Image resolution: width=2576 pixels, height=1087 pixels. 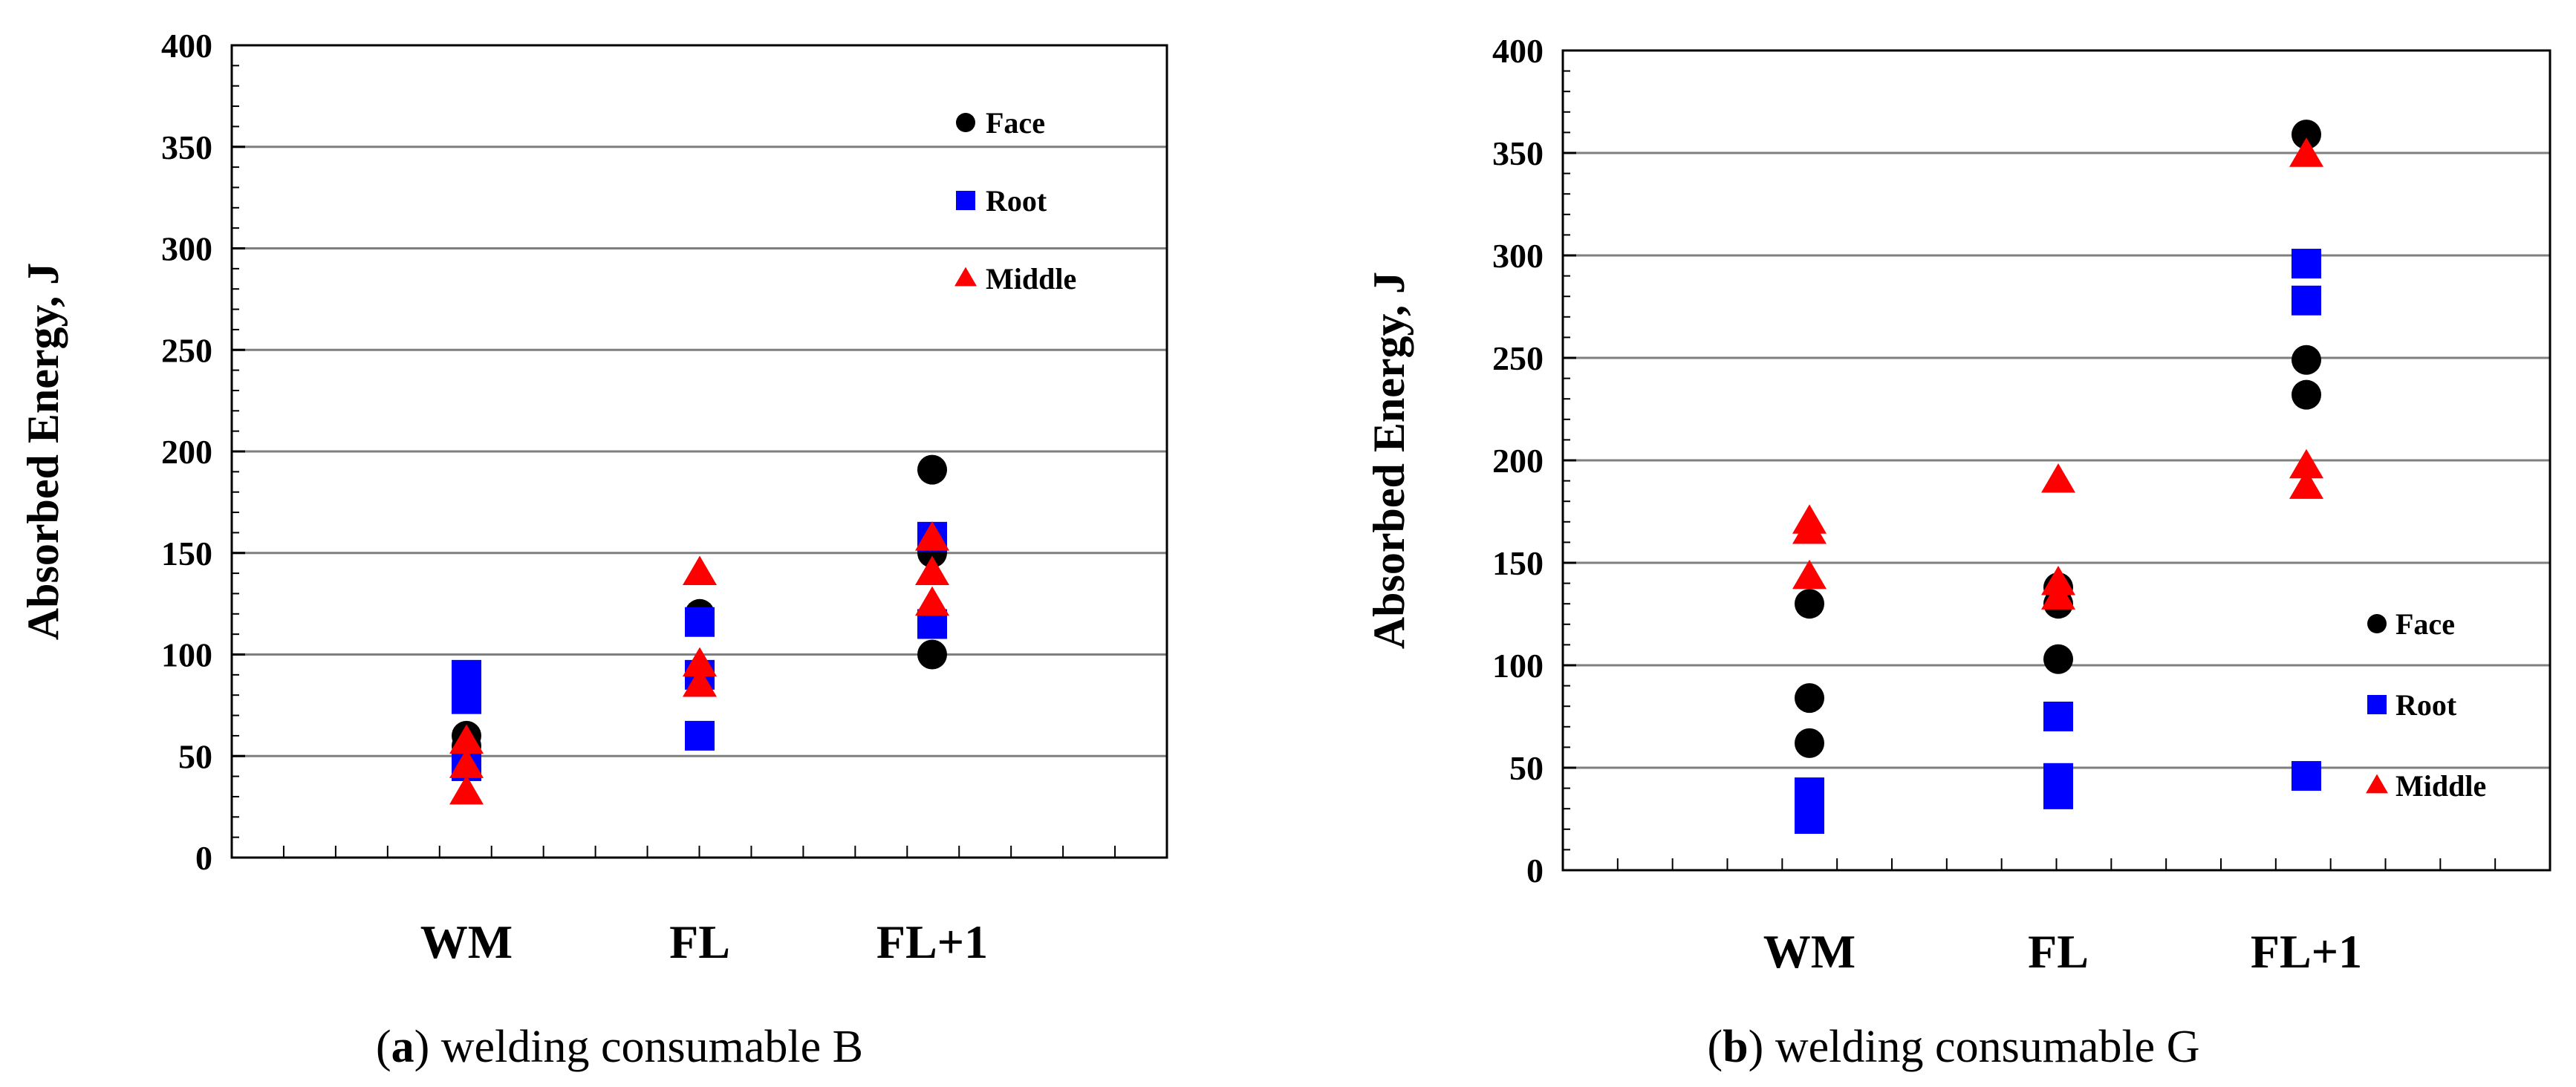 What do you see at coordinates (652, 1047) in the screenshot?
I see `caption-text: welding consumable B` at bounding box center [652, 1047].